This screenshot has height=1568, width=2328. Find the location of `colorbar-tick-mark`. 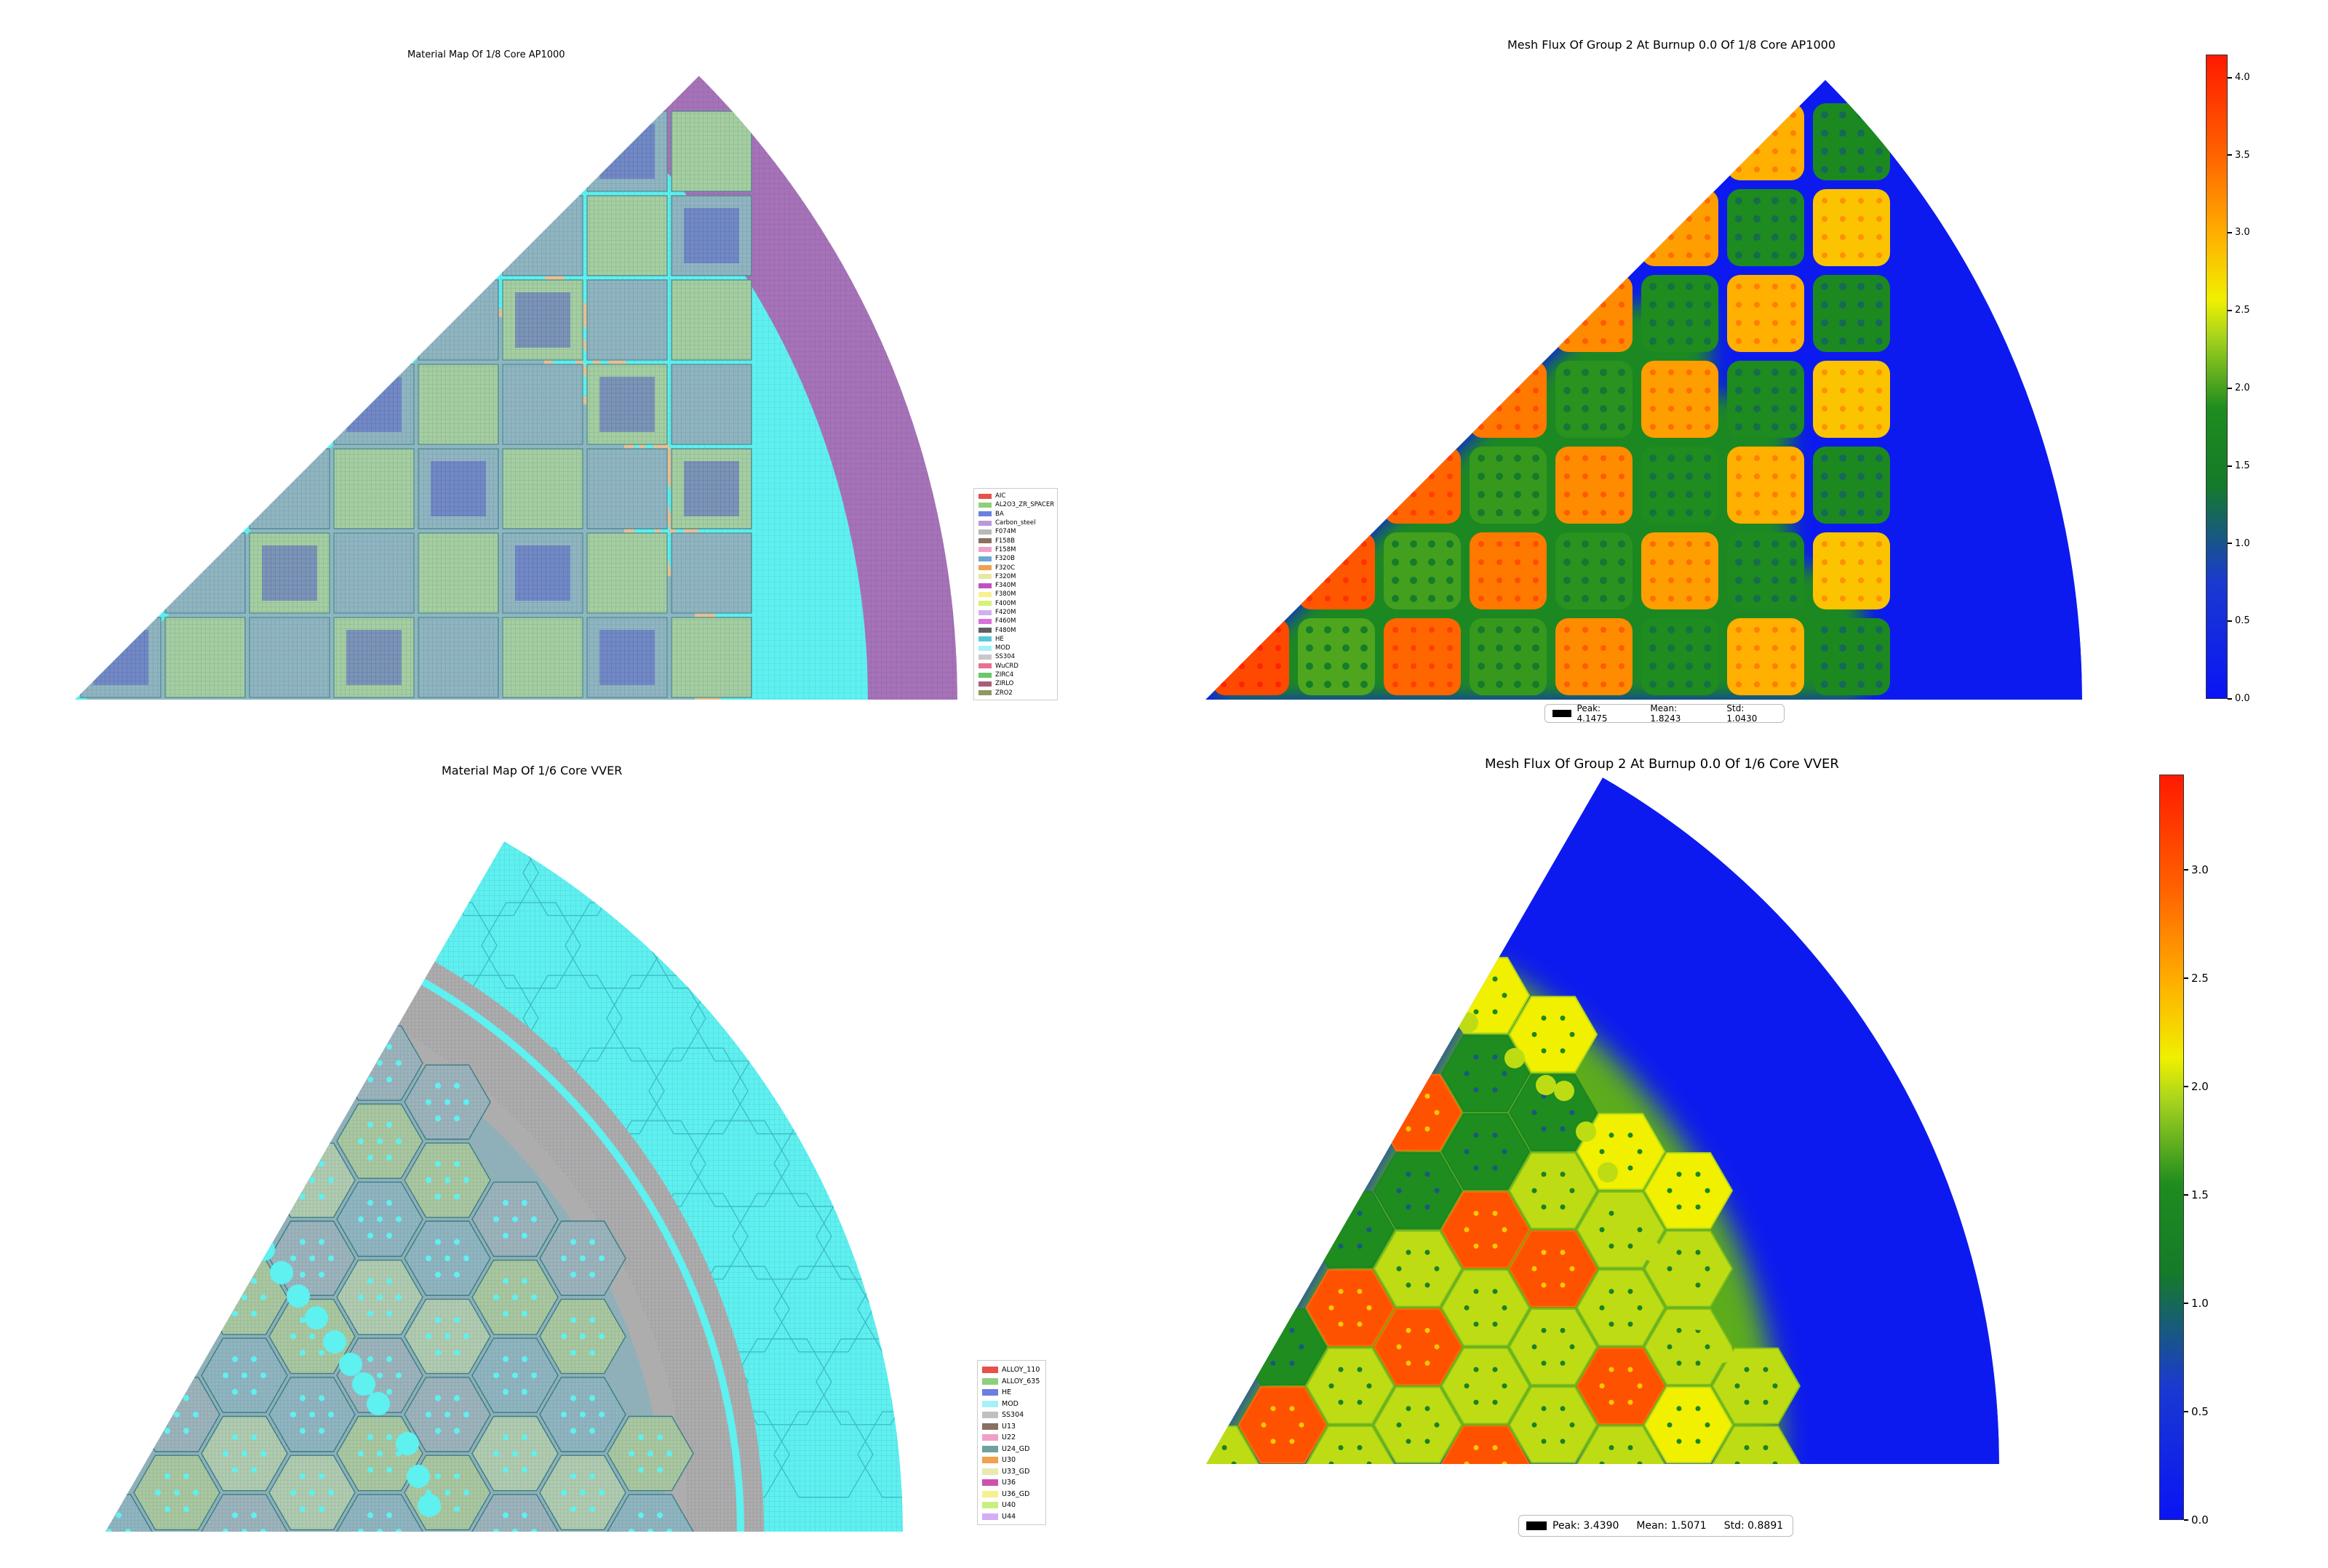

colorbar-tick-mark is located at coordinates (2186, 1411).